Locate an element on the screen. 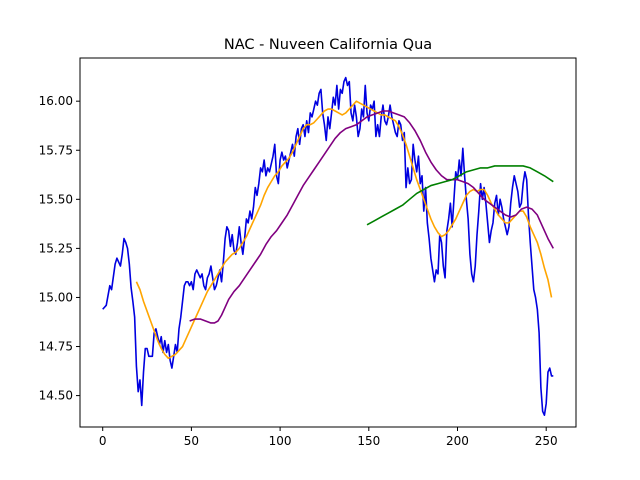 The width and height of the screenshot is (640, 480). x-tick-label: 0 is located at coordinates (103, 441).